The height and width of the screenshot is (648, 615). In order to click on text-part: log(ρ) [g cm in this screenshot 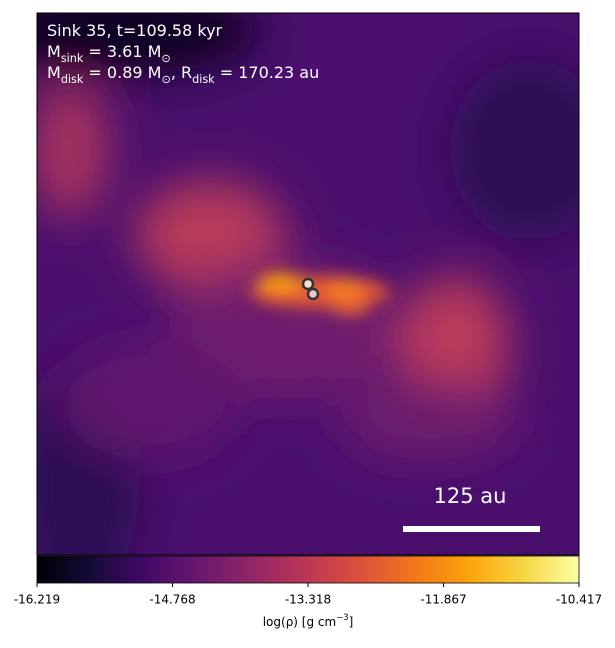, I will do `click(300, 622)`.